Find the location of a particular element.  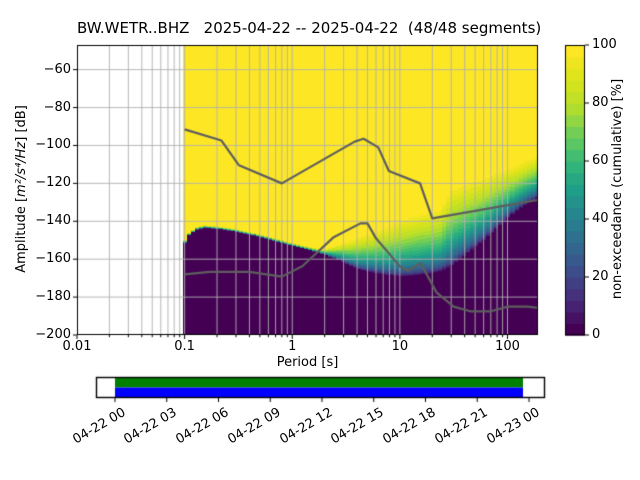

y-tick-label: −160 is located at coordinates (53, 259).